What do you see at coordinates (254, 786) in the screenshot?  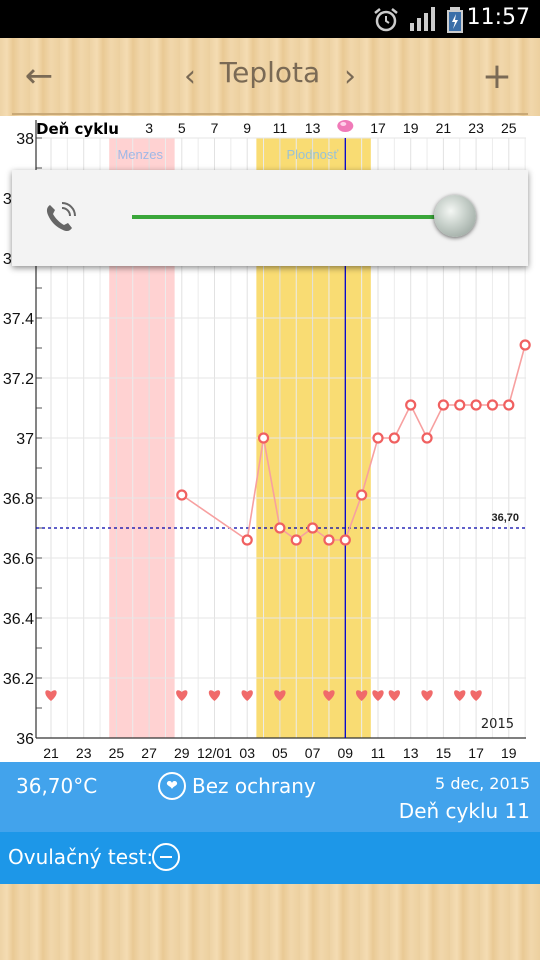 I see `protection-label: Bez ochrany` at bounding box center [254, 786].